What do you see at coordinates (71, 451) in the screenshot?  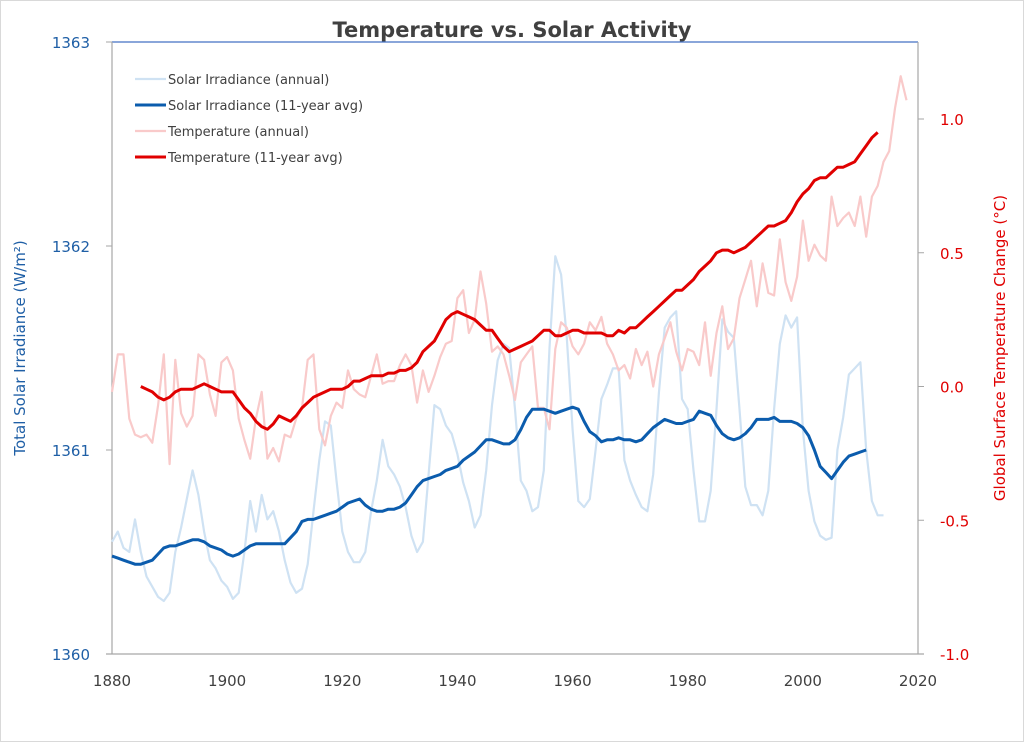 I see `left-tick-label: 1361` at bounding box center [71, 451].